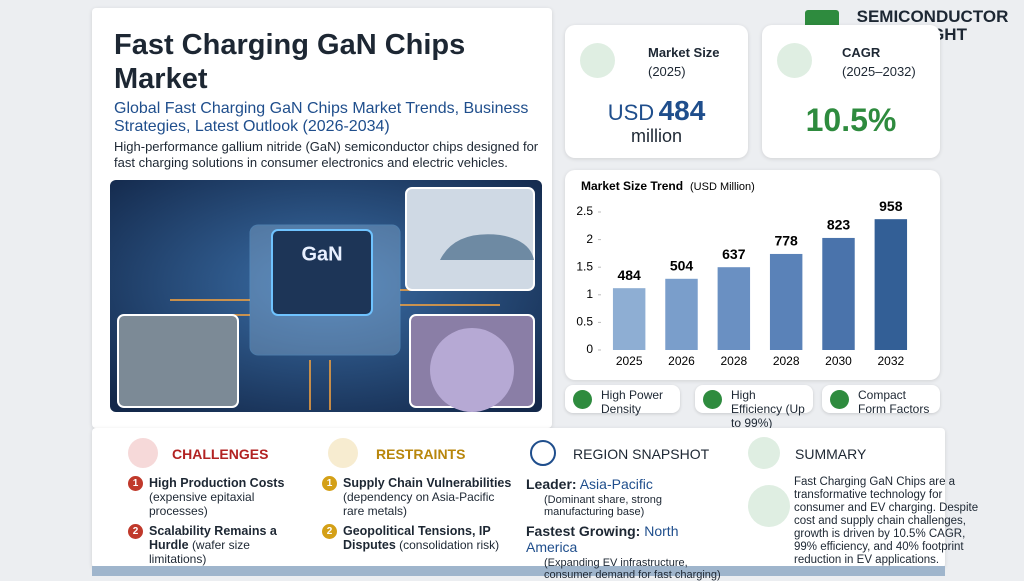 The image size is (1024, 581). I want to click on item-note: (consolidation risk), so click(449, 545).